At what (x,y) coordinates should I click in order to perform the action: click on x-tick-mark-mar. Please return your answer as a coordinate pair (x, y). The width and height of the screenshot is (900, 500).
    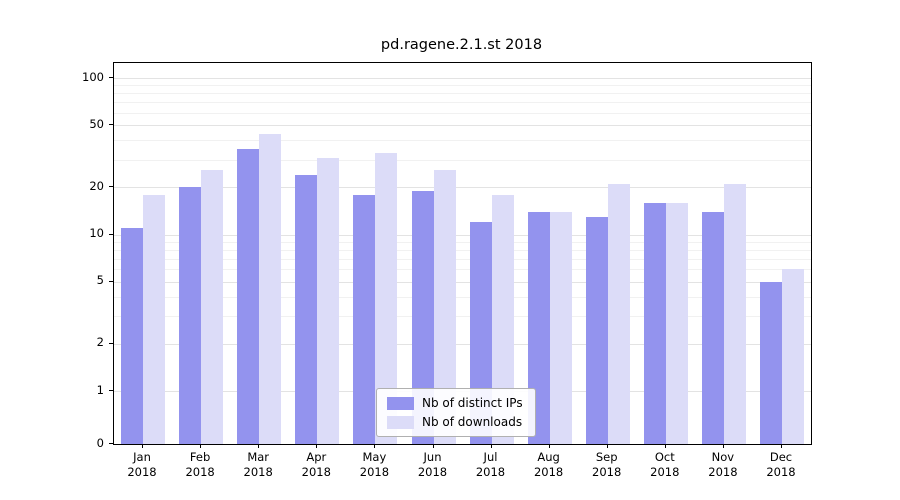
    Looking at the image, I should click on (259, 446).